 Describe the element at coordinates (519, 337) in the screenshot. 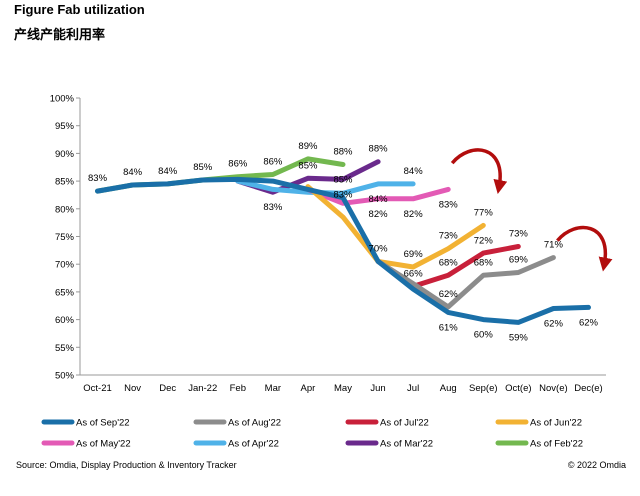

I see `data-label: 59%` at that location.